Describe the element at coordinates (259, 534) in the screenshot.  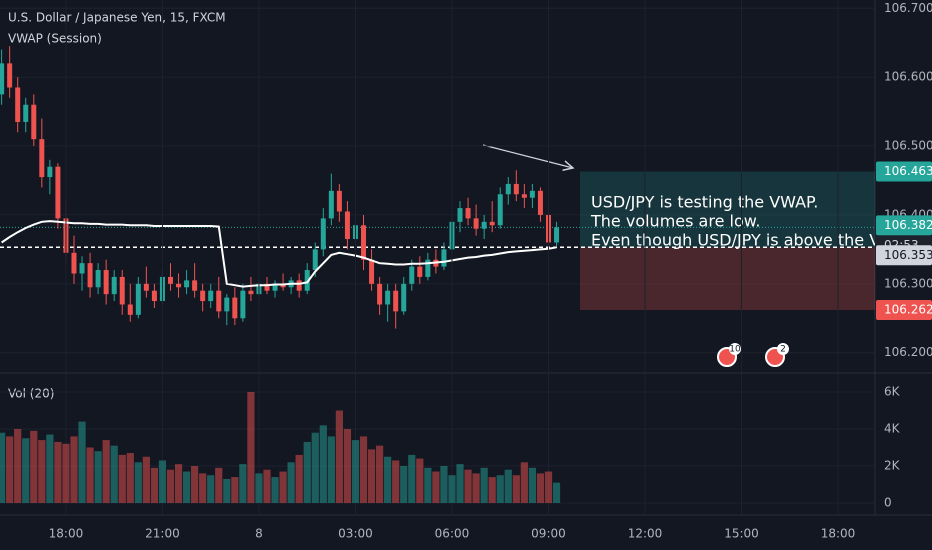
I see `x-tick-label: 8` at that location.